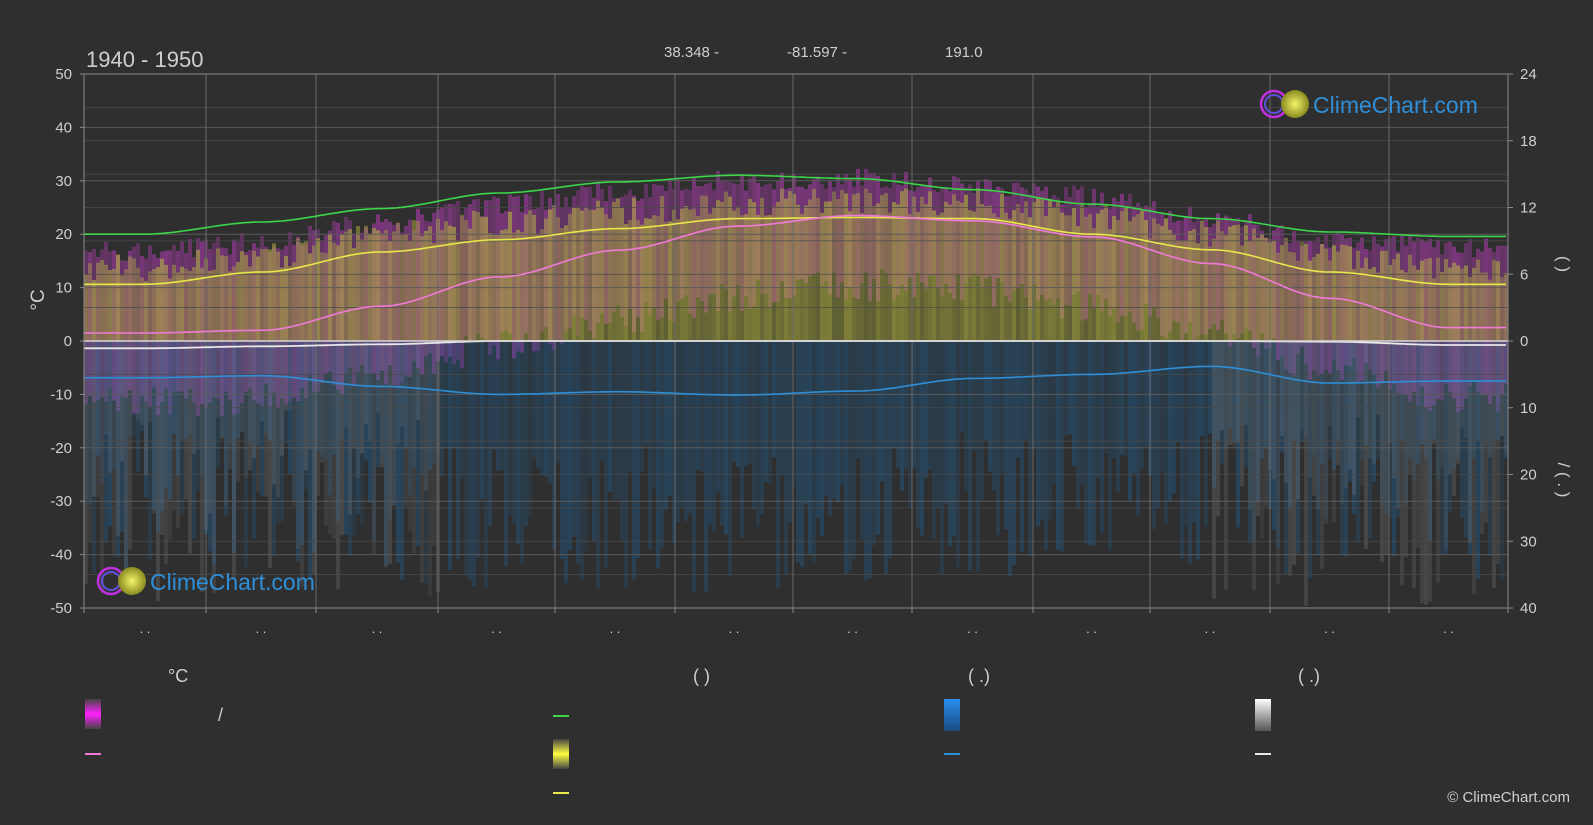  I want to click on right-tick-label: 30, so click(1528, 541).